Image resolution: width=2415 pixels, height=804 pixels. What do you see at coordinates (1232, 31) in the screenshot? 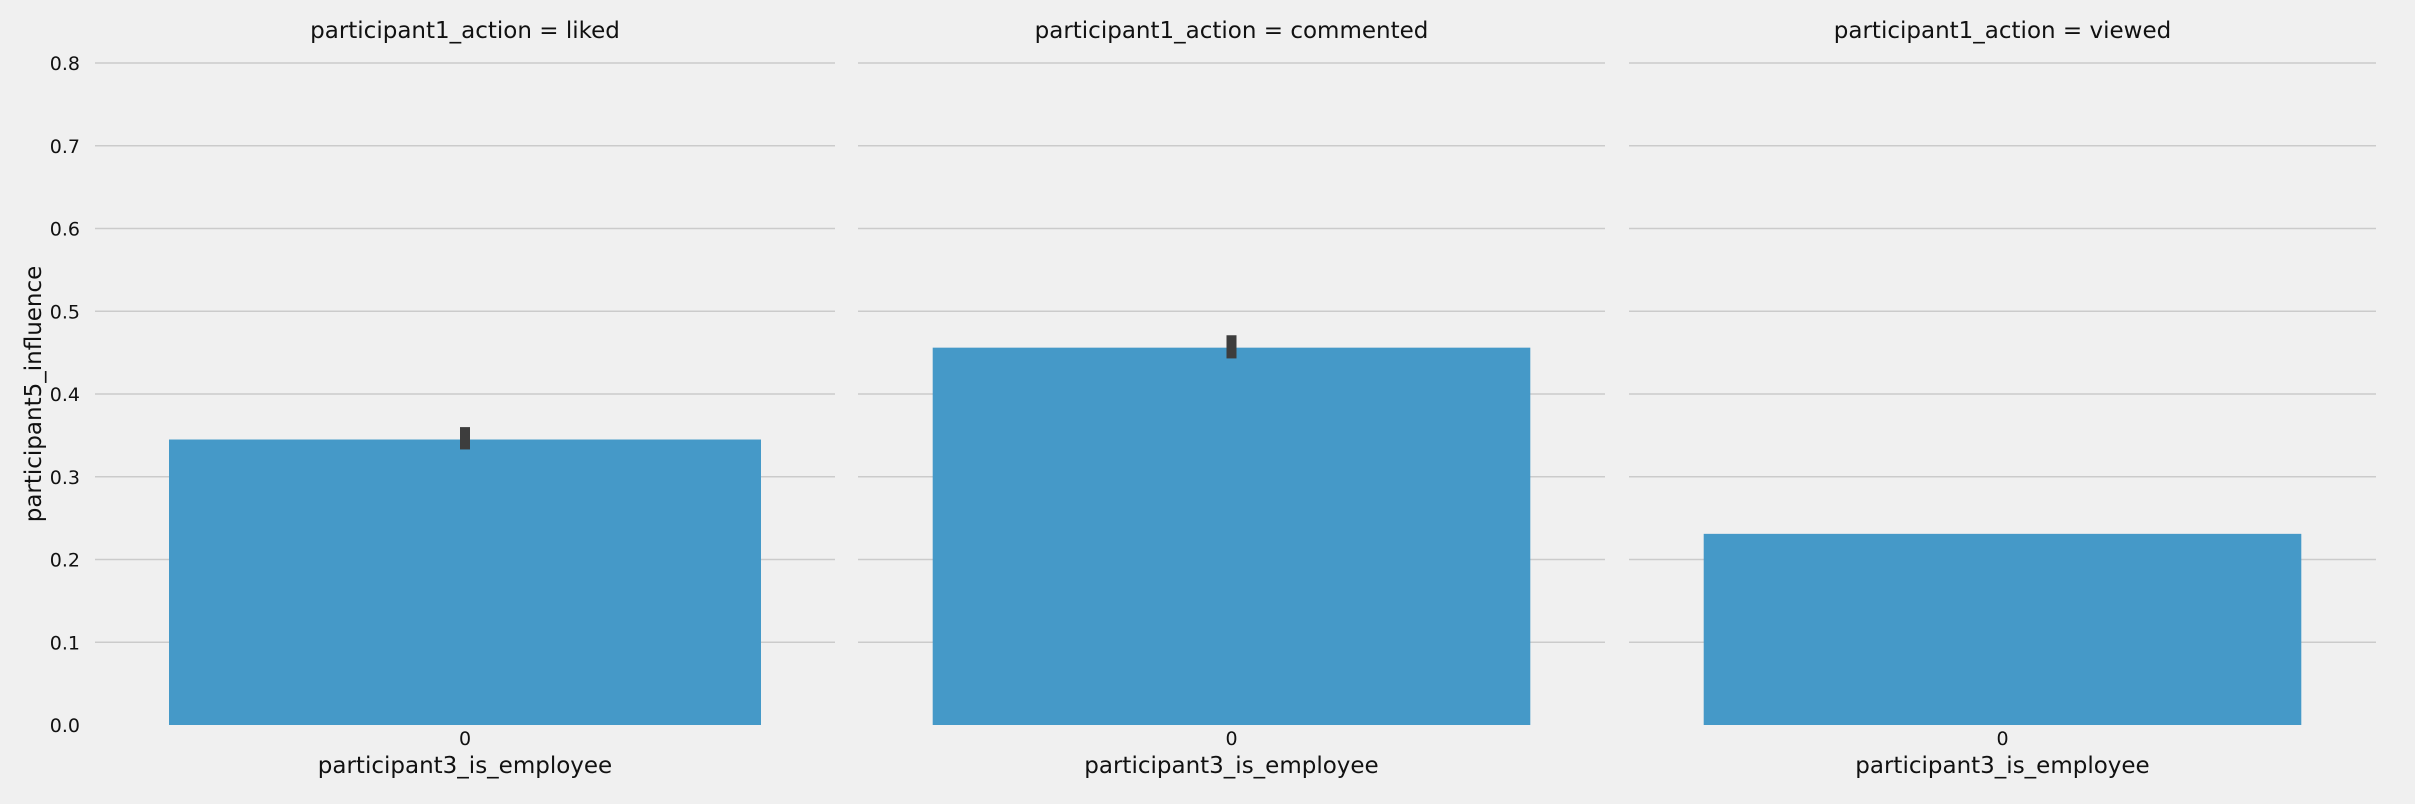
I see `panel-title: participant1_action = commented` at bounding box center [1232, 31].